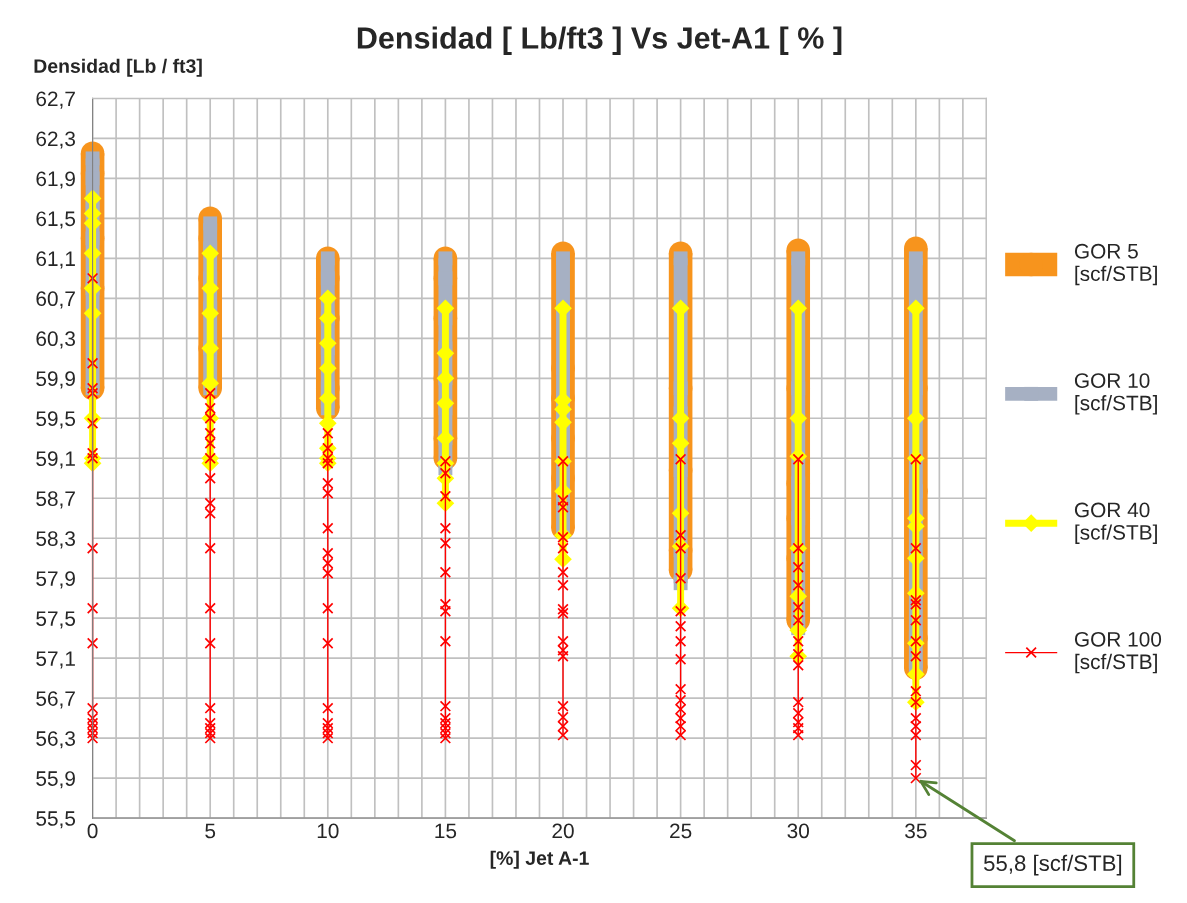 The image size is (1187, 903). Describe the element at coordinates (118, 67) in the screenshot. I see `y-axis-title: Densidad [Lb / ft3]` at that location.